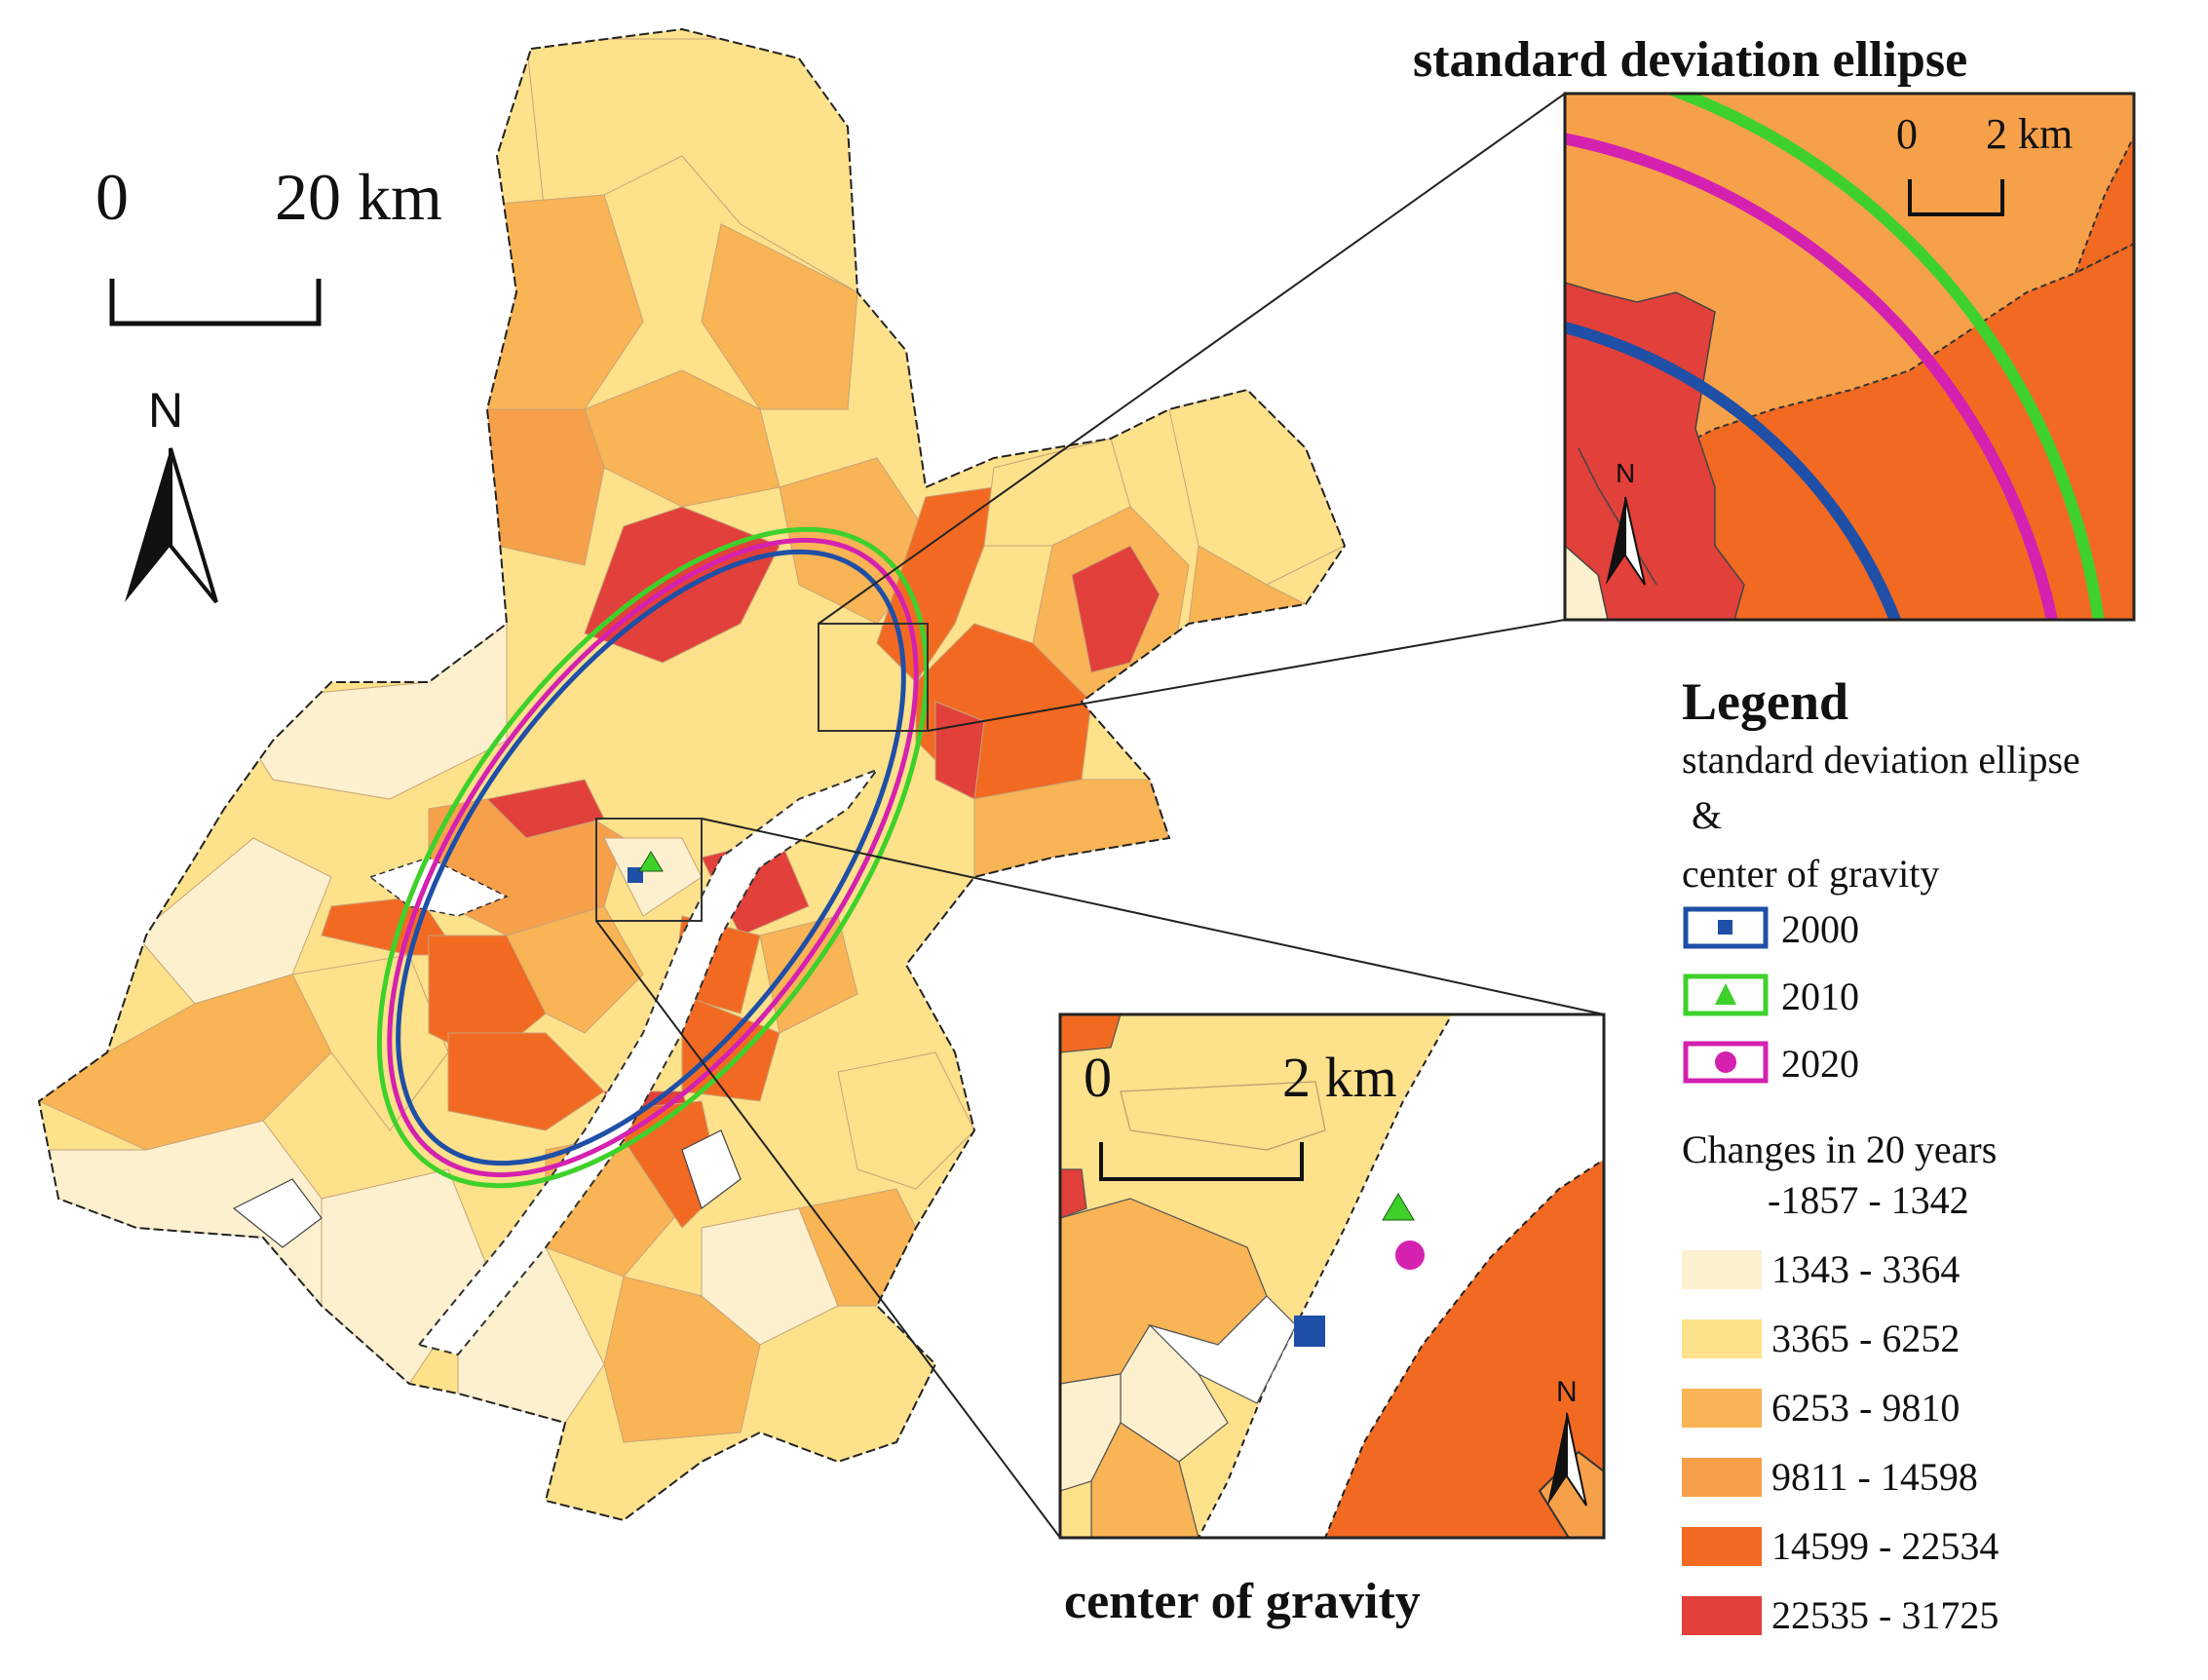 This screenshot has width=2208, height=1680. Describe the element at coordinates (1771, 928) in the screenshot. I see `legend-year-2000: 2000` at that location.